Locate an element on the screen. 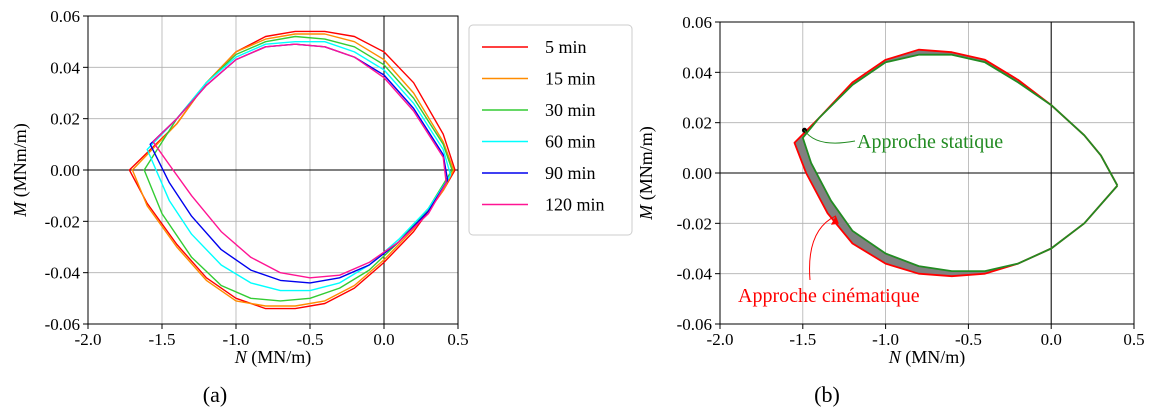 This screenshot has width=1166, height=414. panel-b-label: (b) is located at coordinates (827, 394).